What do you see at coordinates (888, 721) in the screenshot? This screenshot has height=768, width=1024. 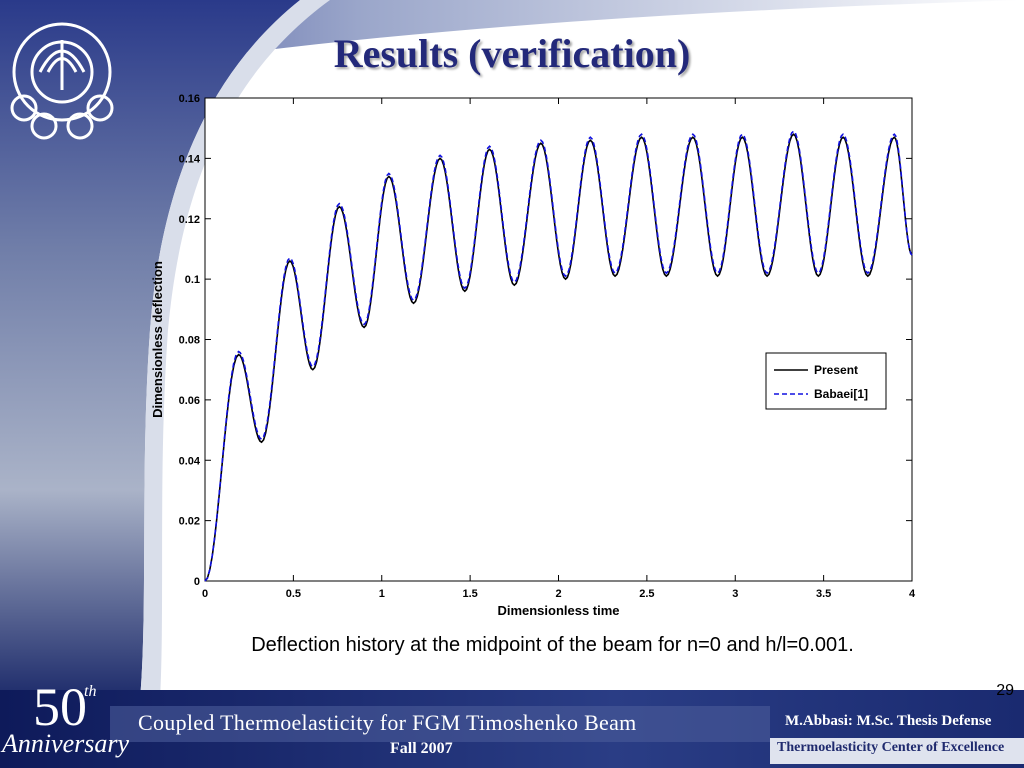 I see `footer-author: M.Abbasi: M.Sc. Thesis Defense` at bounding box center [888, 721].